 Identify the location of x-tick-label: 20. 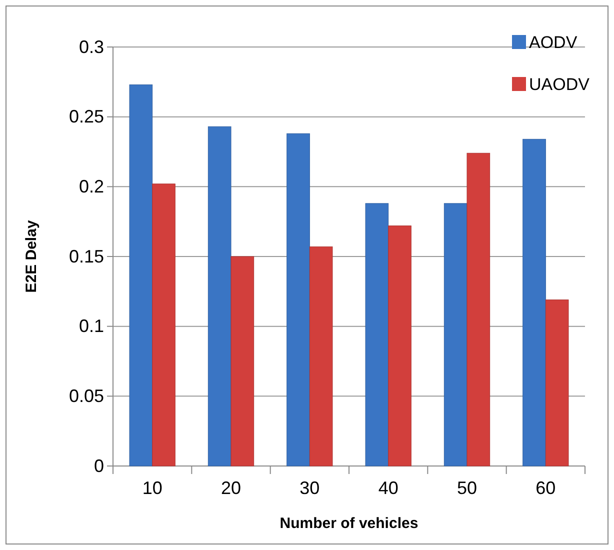
(231, 488).